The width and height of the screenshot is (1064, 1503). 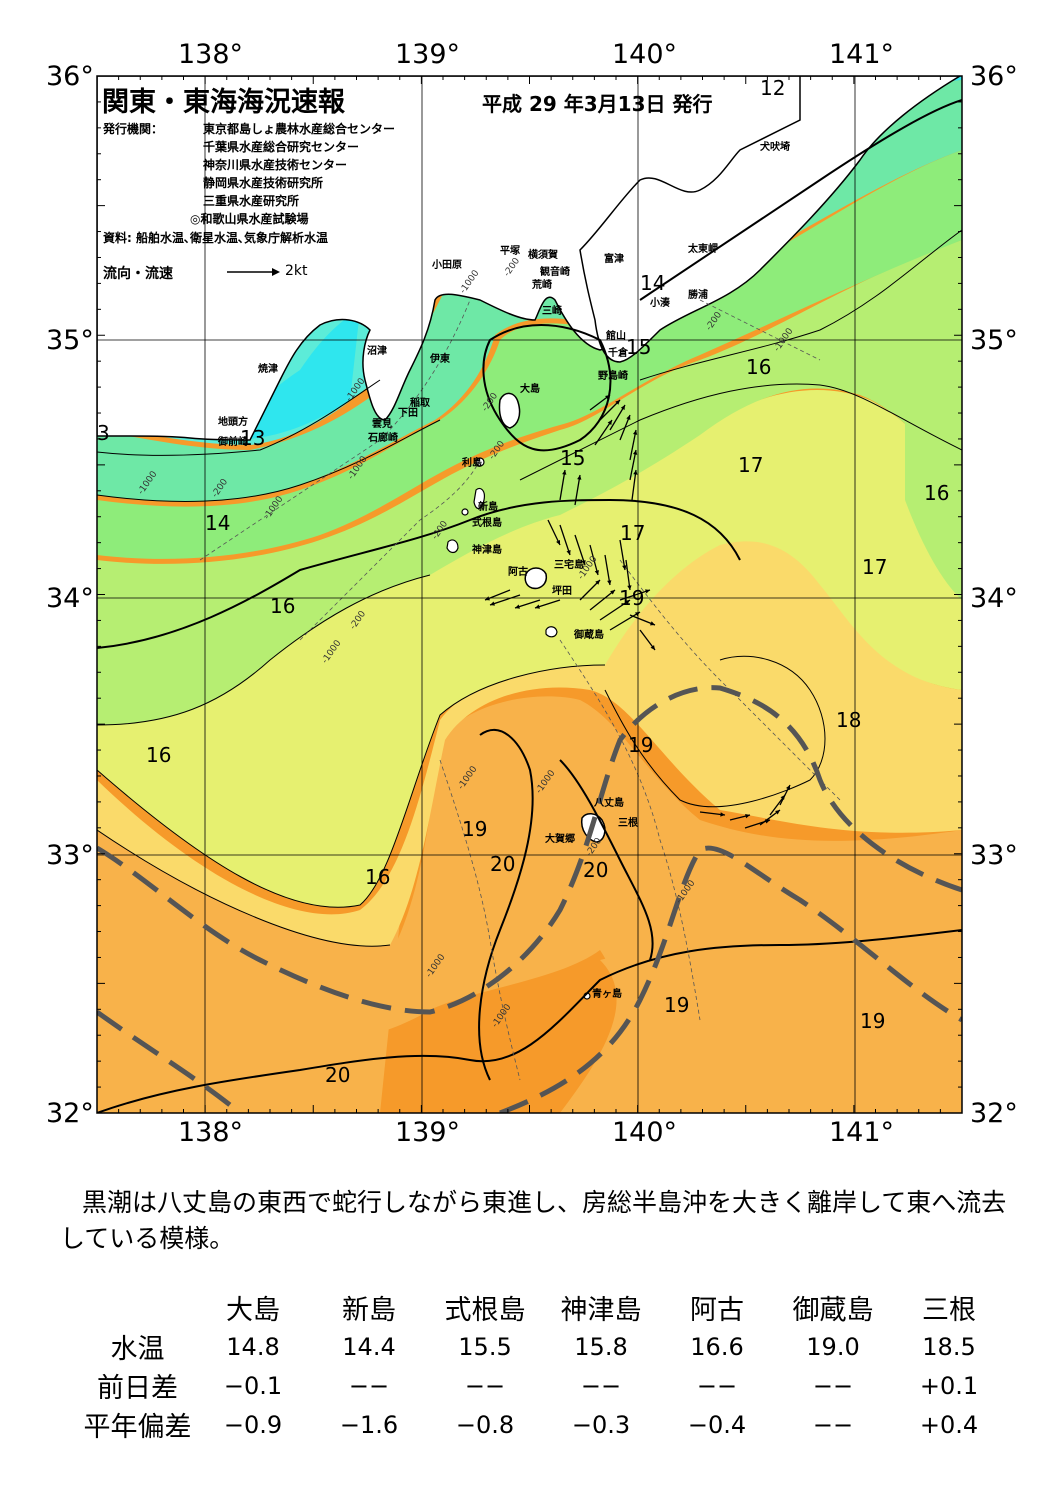 I want to click on place-label: 御前崎, so click(x=232, y=441).